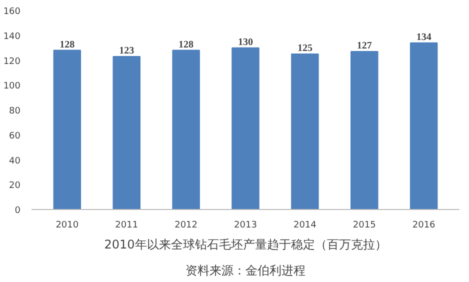  I want to click on y-tick-label: 140, so click(12, 37).